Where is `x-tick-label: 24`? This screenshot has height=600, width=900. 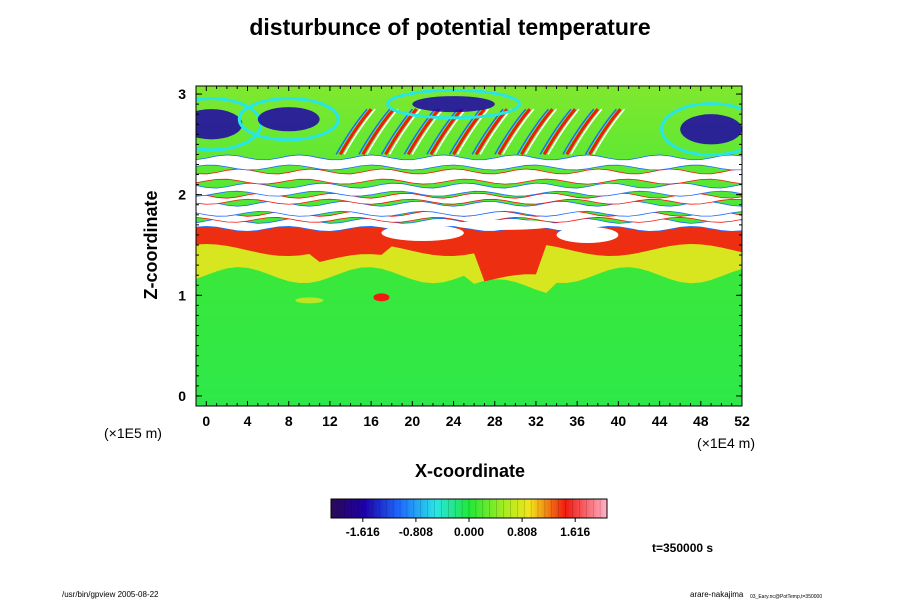
x-tick-label: 24 is located at coordinates (454, 421).